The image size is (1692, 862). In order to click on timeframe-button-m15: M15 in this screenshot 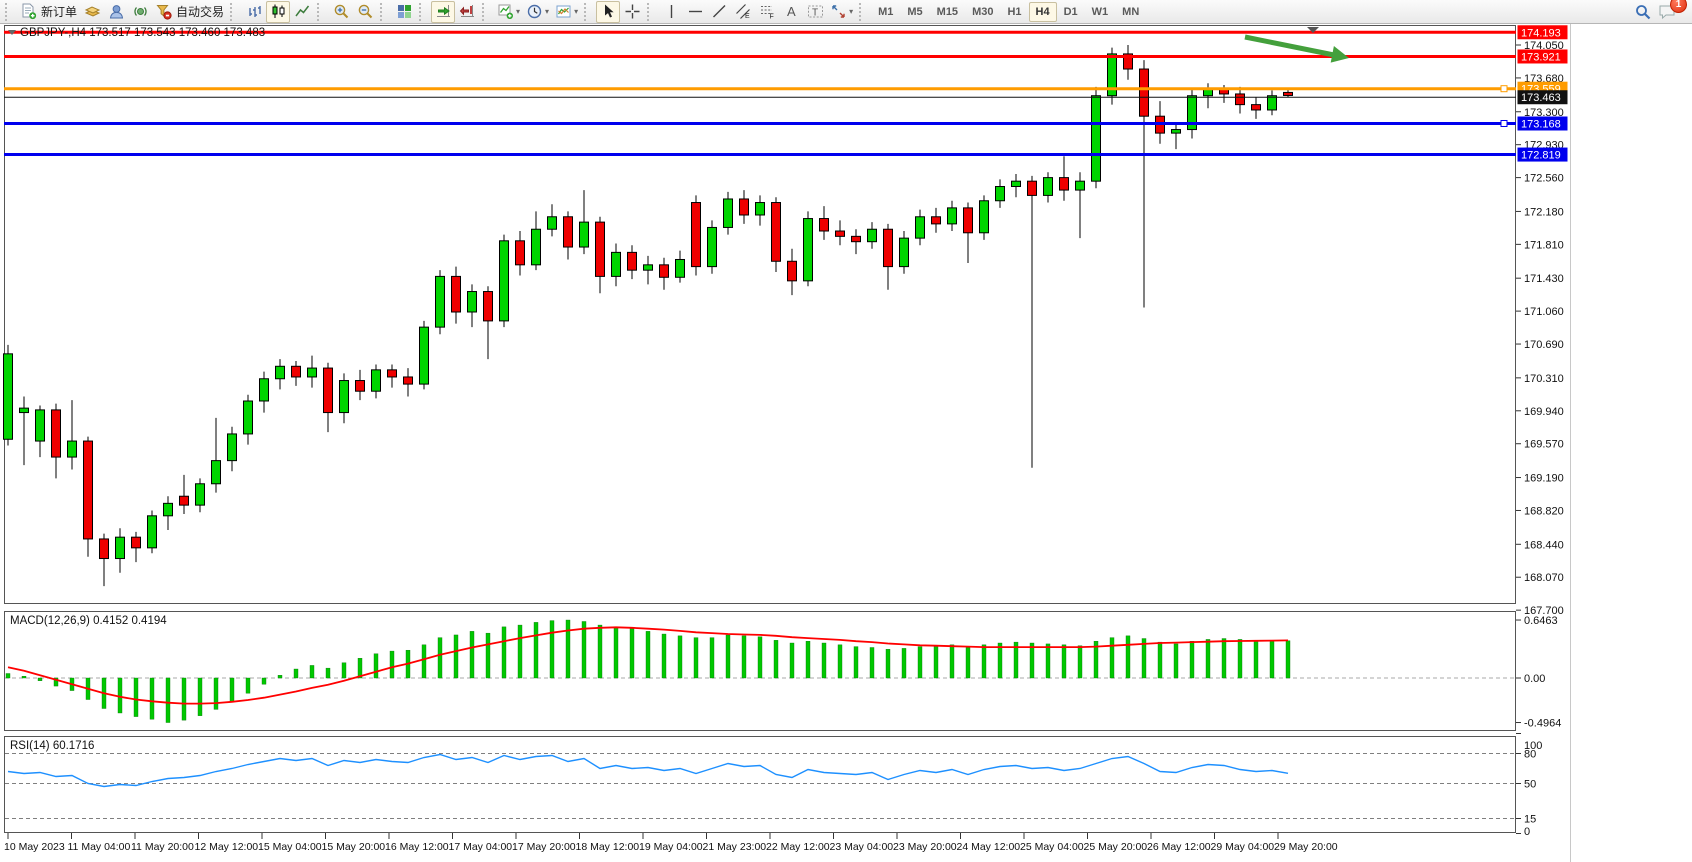, I will do `click(947, 12)`.